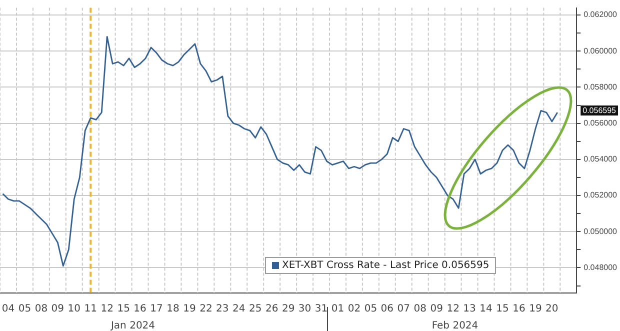 Image resolution: width=620 pixels, height=331 pixels. Describe the element at coordinates (601, 51) in the screenshot. I see `y-tick-label: 0.060000` at that location.